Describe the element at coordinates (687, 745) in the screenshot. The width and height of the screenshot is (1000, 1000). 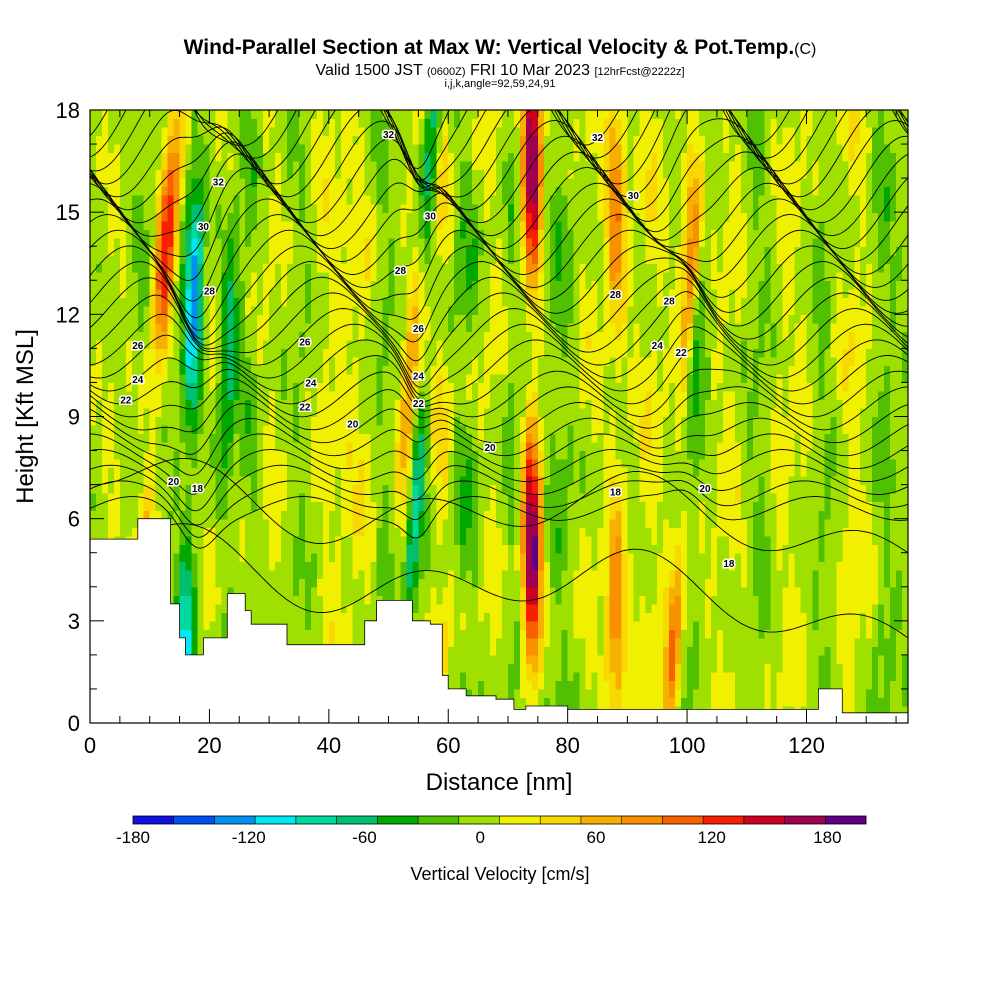
I see `x-tick-label: 100` at that location.